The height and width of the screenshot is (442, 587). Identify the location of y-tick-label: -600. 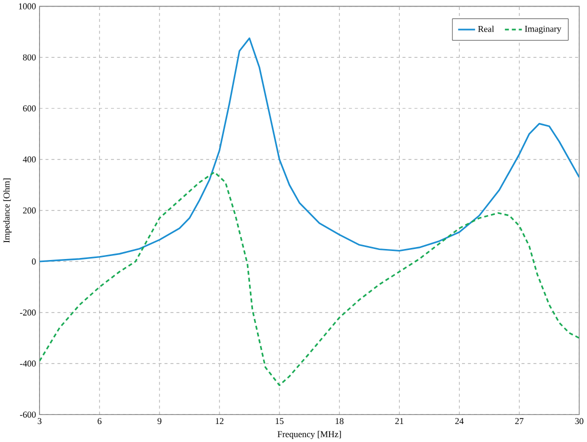
(28, 414).